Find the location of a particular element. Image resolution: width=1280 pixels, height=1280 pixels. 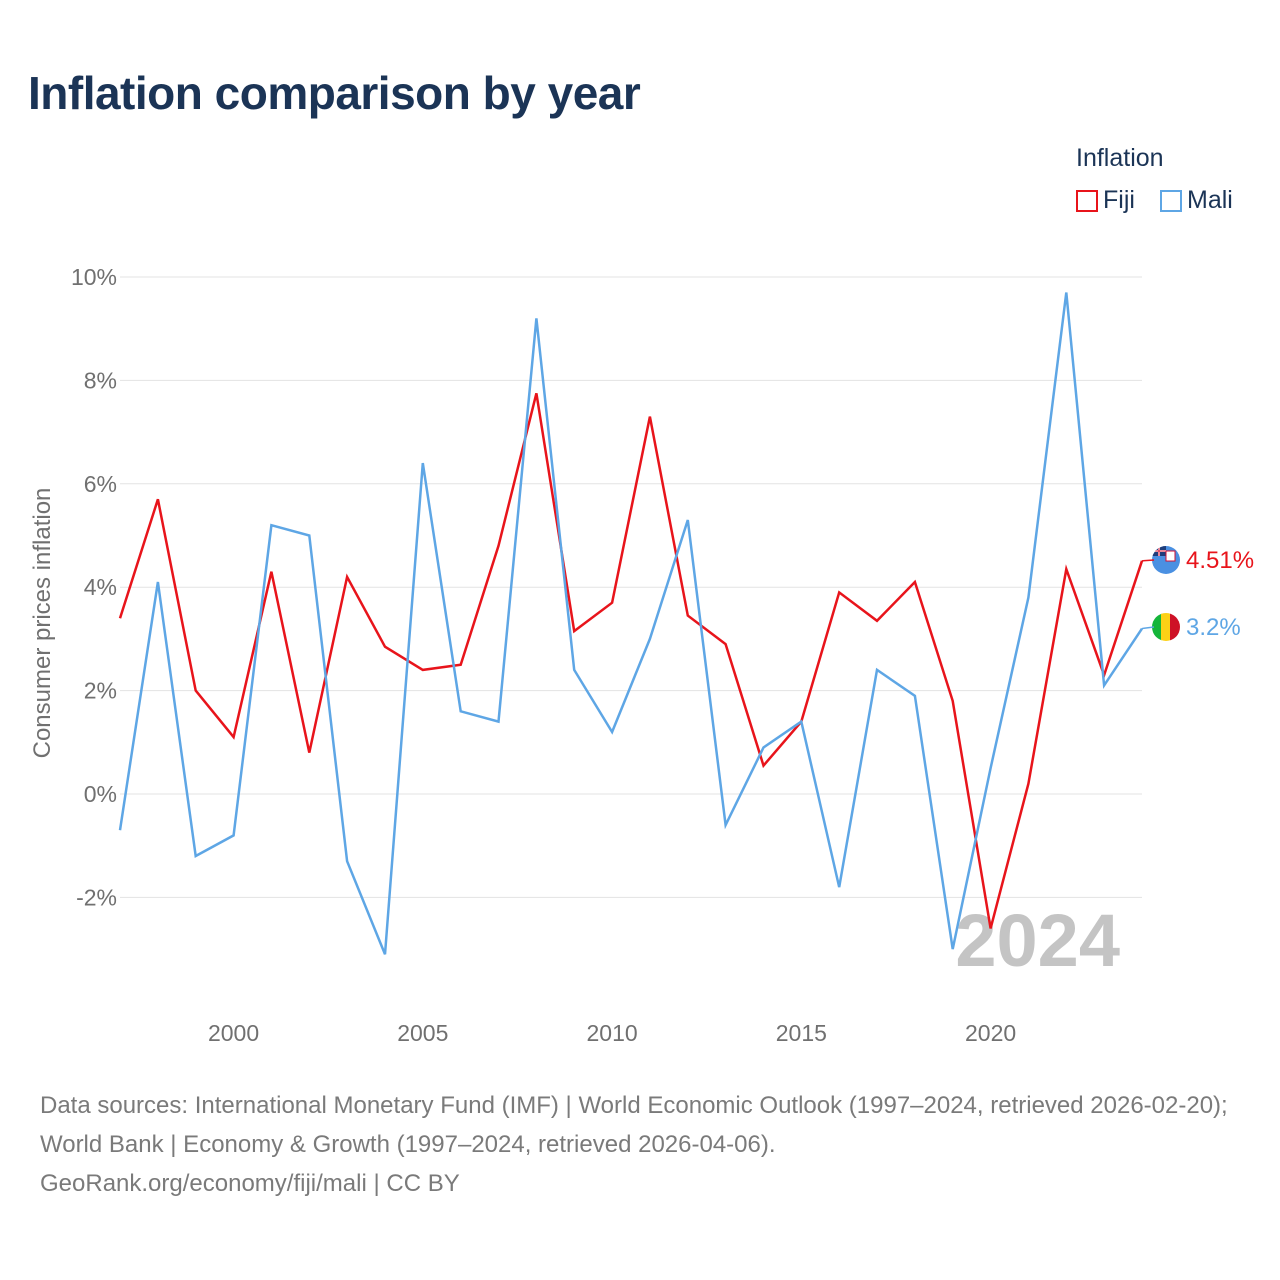

x-tick-label: 2000 is located at coordinates (233, 1033).